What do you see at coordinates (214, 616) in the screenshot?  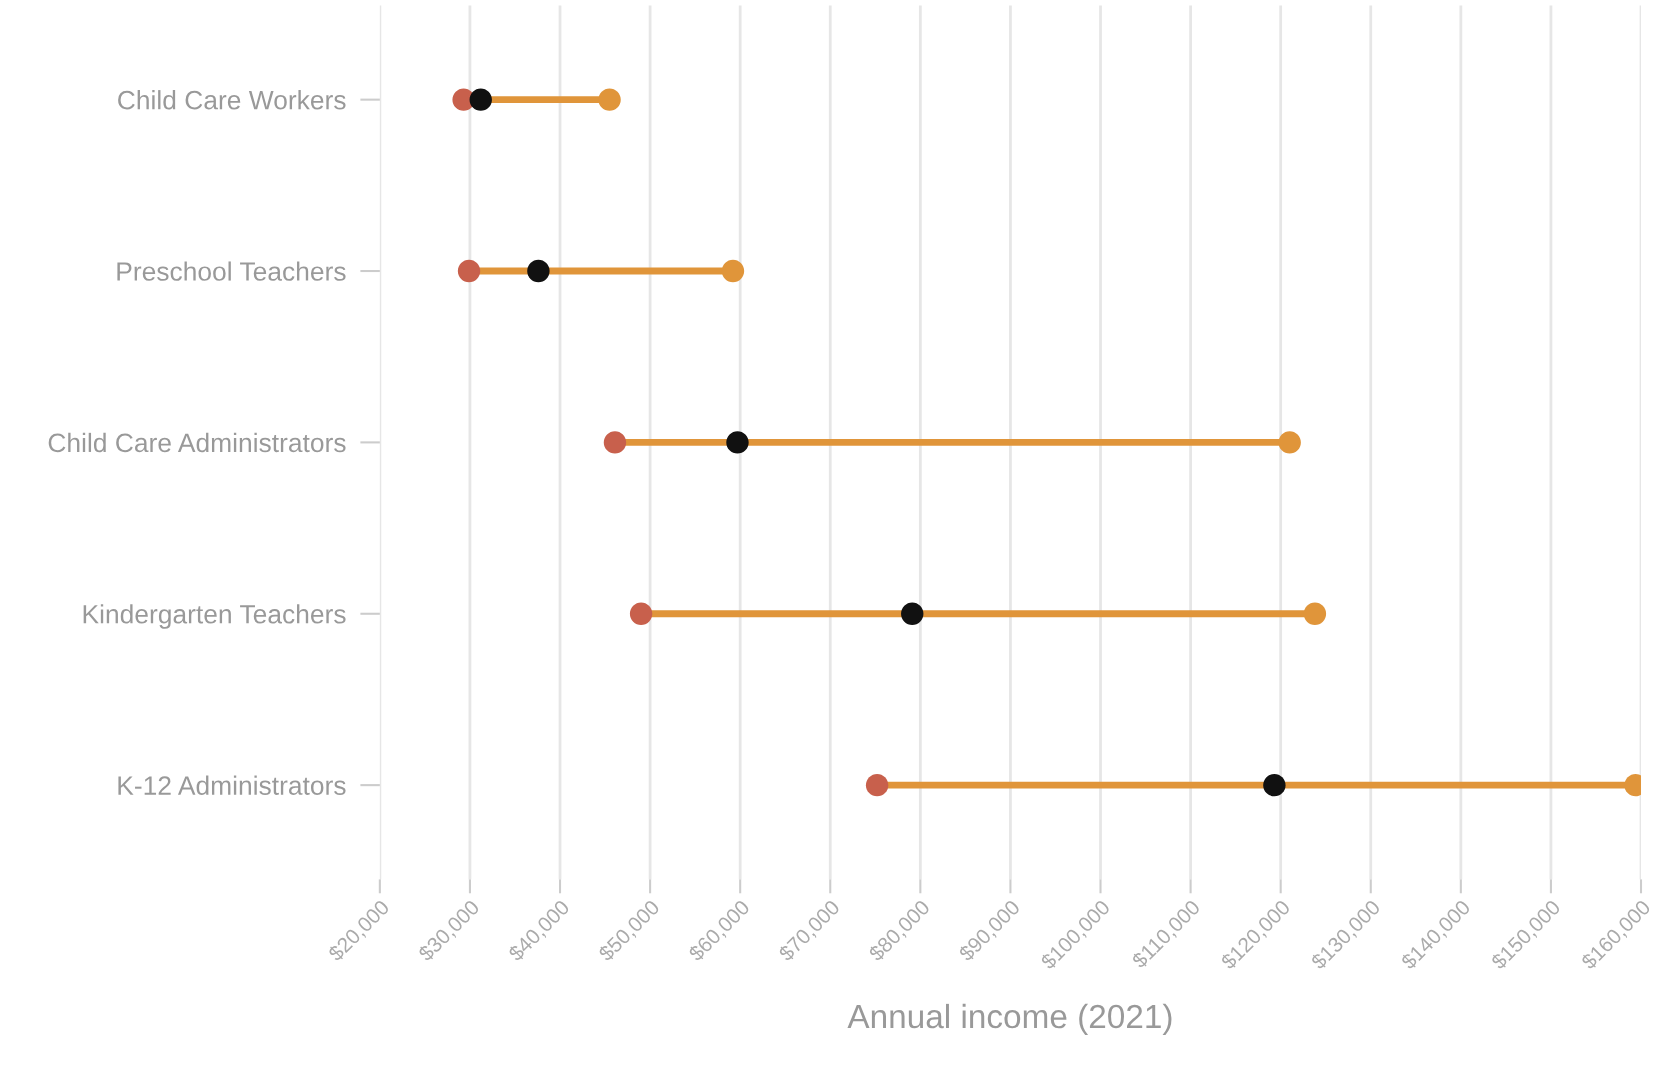 I see `y-tick-label: Kindergarten Teachers` at bounding box center [214, 616].